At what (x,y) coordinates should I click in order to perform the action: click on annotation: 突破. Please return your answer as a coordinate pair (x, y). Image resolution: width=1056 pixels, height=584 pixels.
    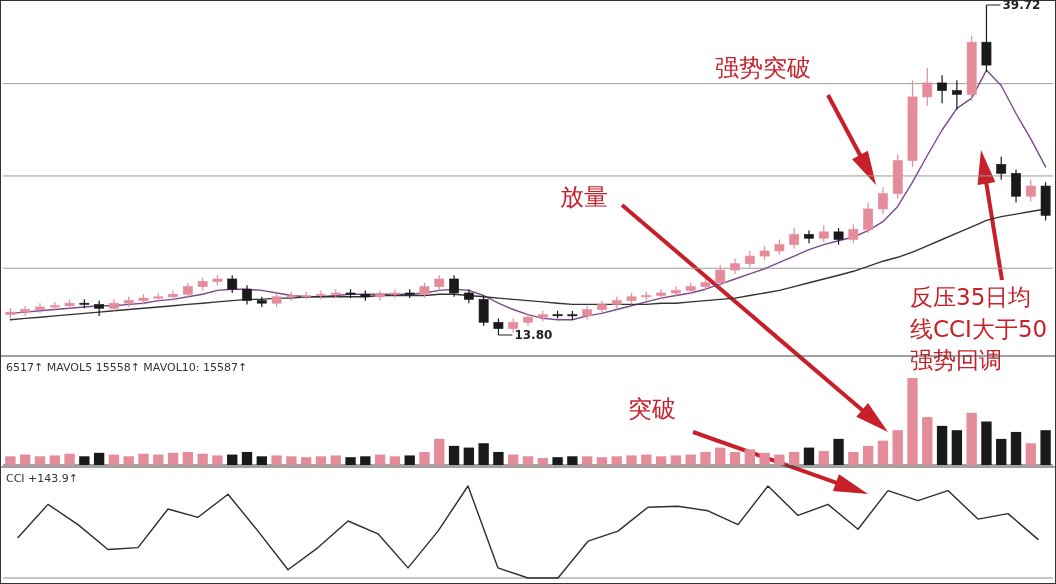
    Looking at the image, I should click on (652, 409).